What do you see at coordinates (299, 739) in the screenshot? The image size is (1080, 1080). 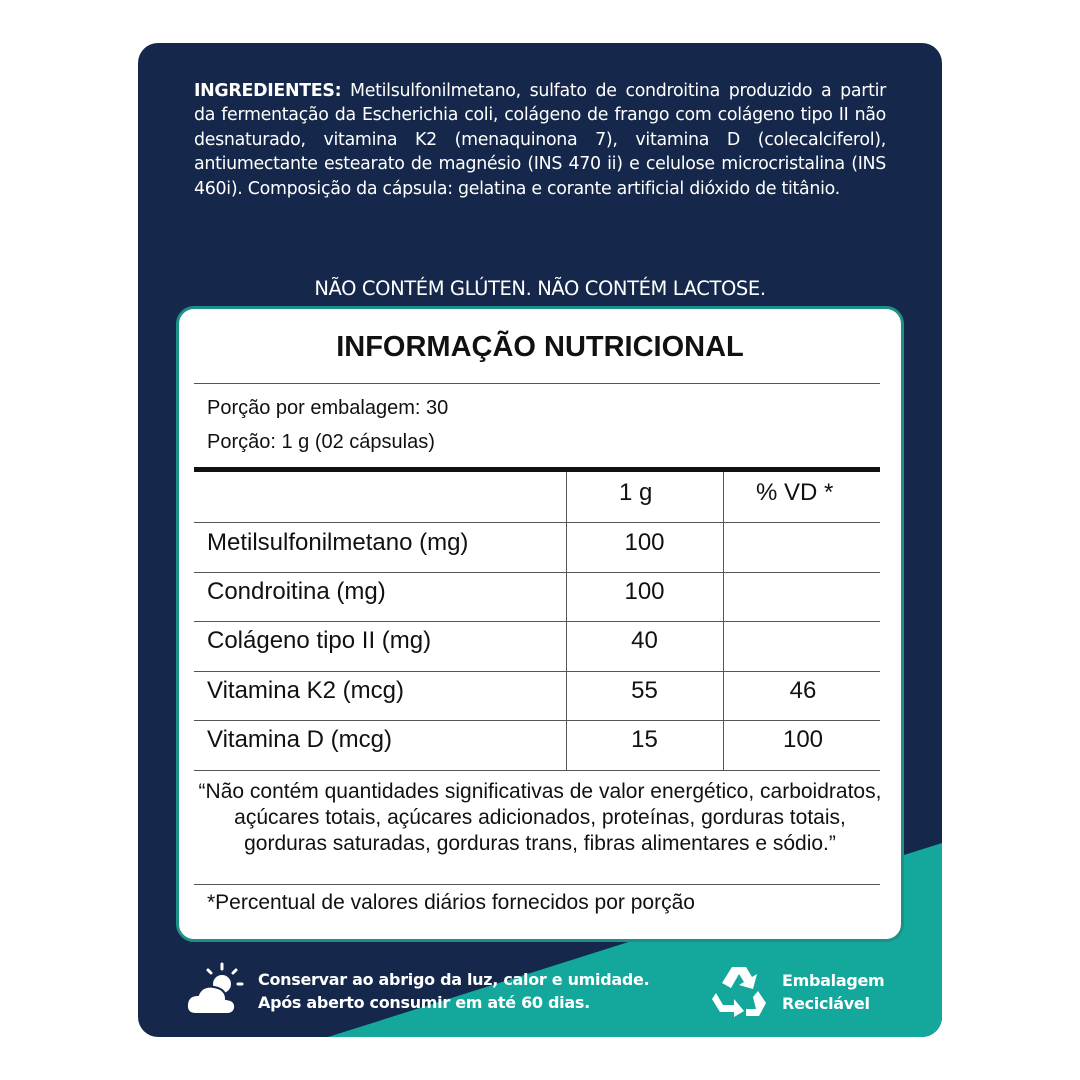 I see `nutrient-name: Vitamina D (mcg)` at bounding box center [299, 739].